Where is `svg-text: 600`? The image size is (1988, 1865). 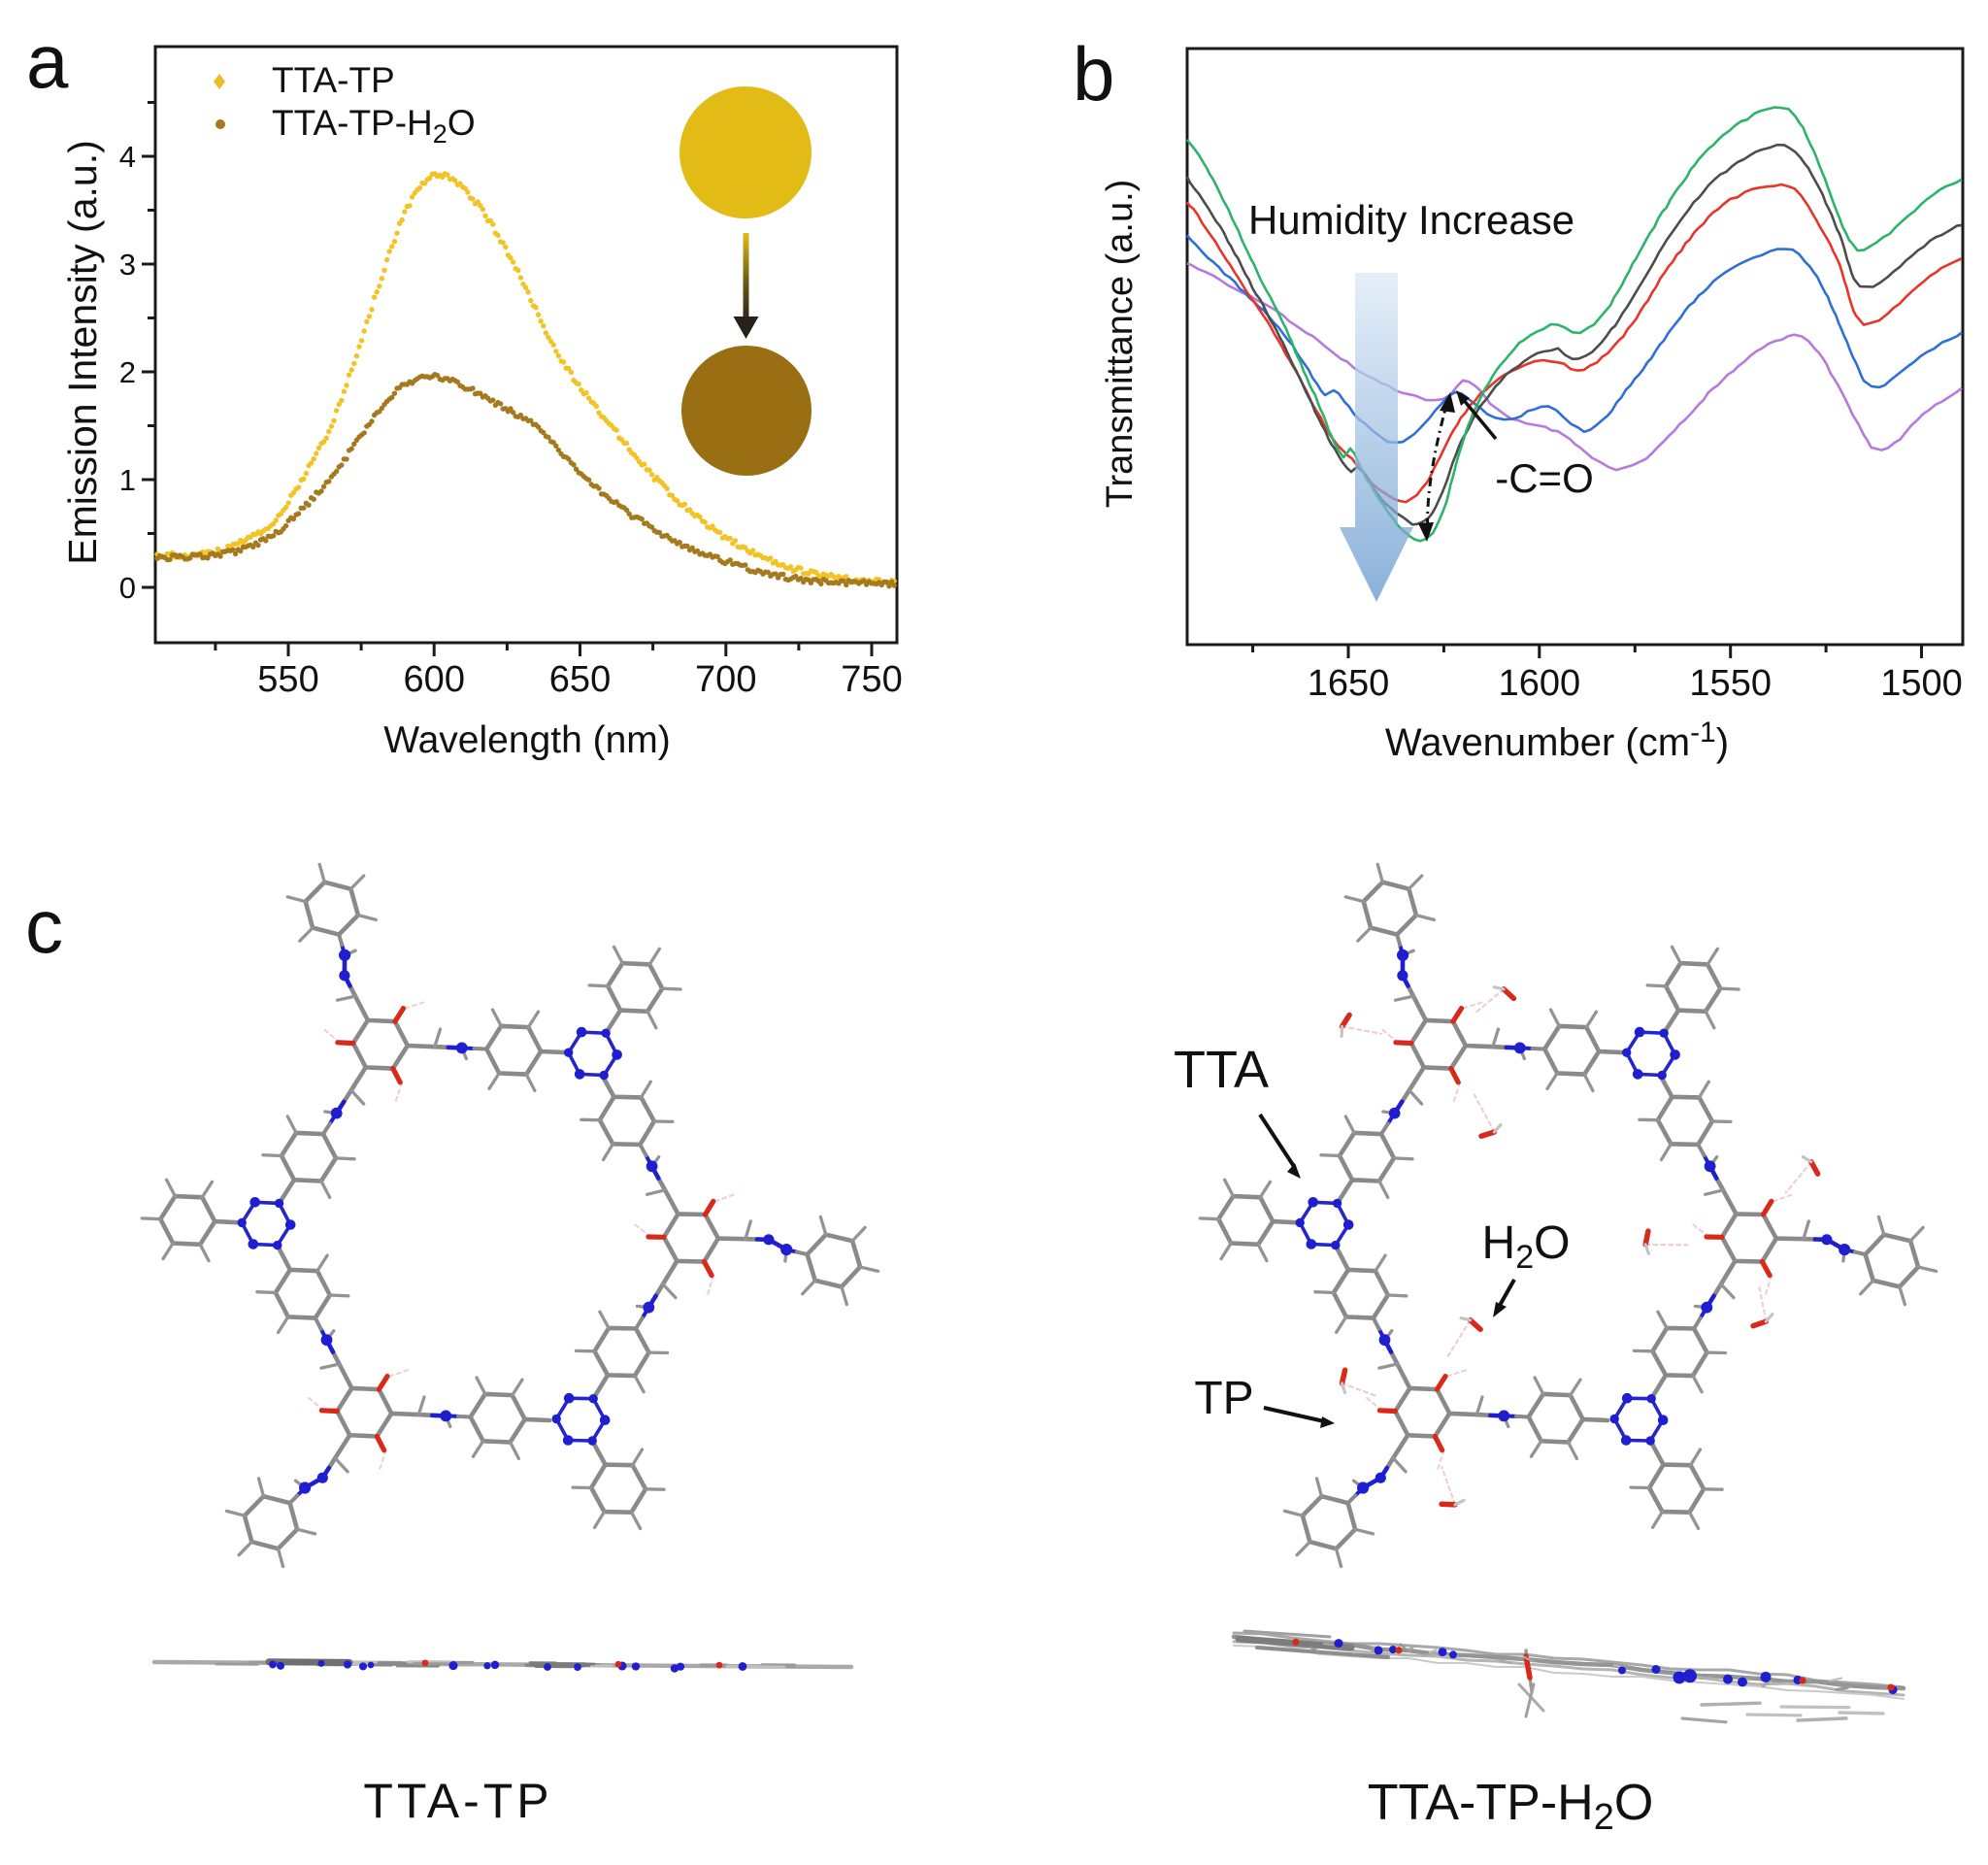
svg-text: 600 is located at coordinates (435, 679).